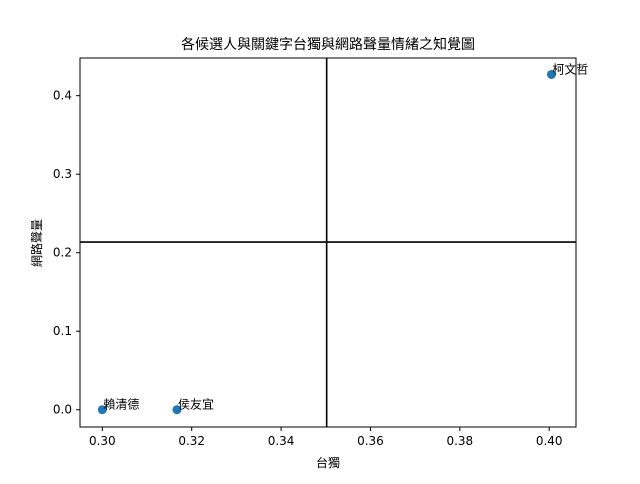 This screenshot has width=640, height=484. What do you see at coordinates (62, 174) in the screenshot?
I see `y-tick-label: 0.3` at bounding box center [62, 174].